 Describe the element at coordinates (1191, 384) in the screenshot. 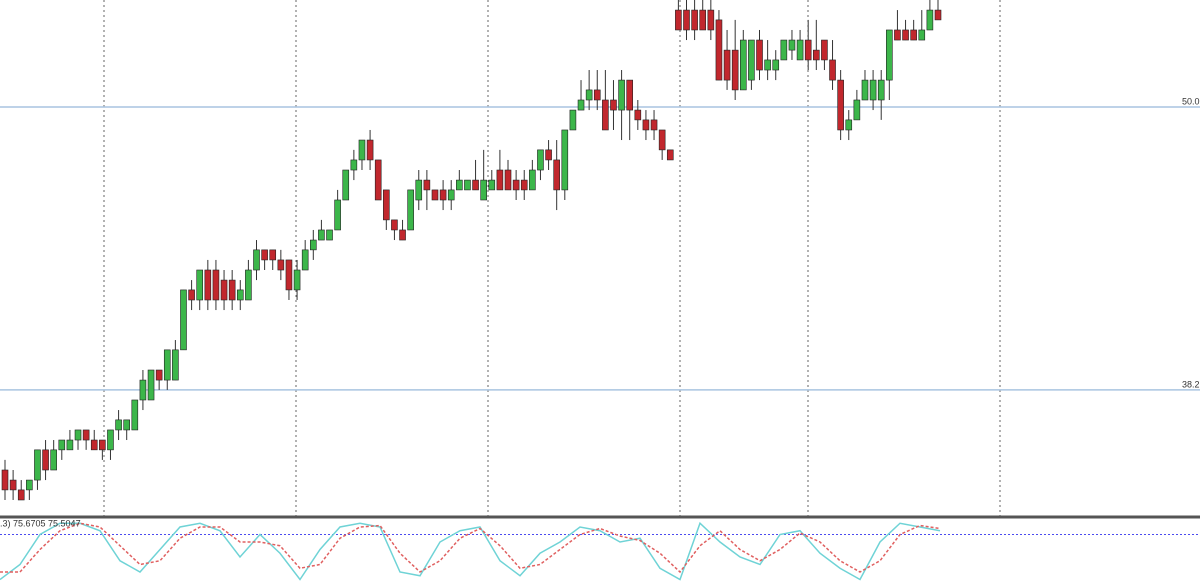

I see `fib-level-label: 38.2` at that location.